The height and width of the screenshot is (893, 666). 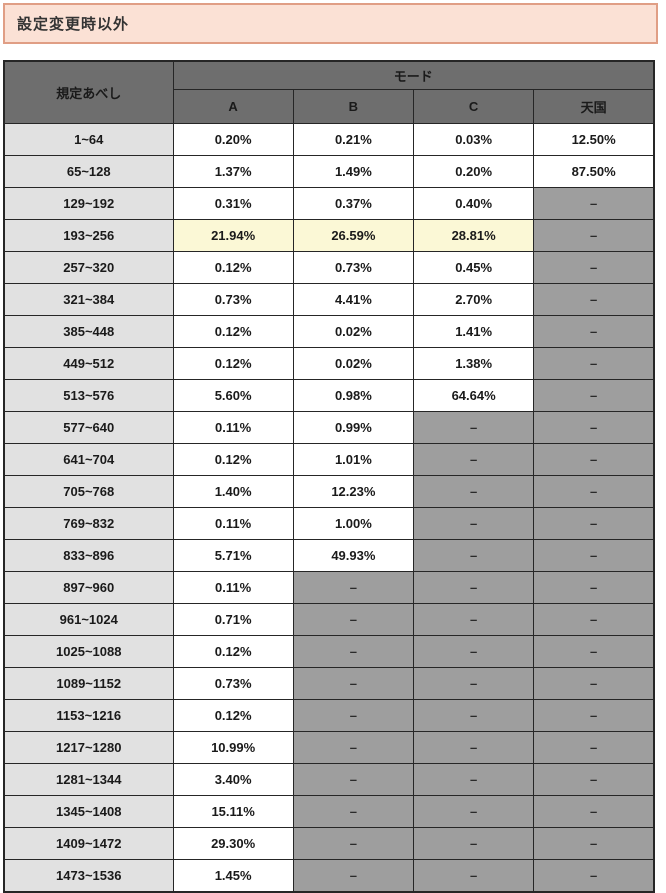 I want to click on table-row: 257~320 0.12% 0.73% 0.45% –, so click(x=329, y=267).